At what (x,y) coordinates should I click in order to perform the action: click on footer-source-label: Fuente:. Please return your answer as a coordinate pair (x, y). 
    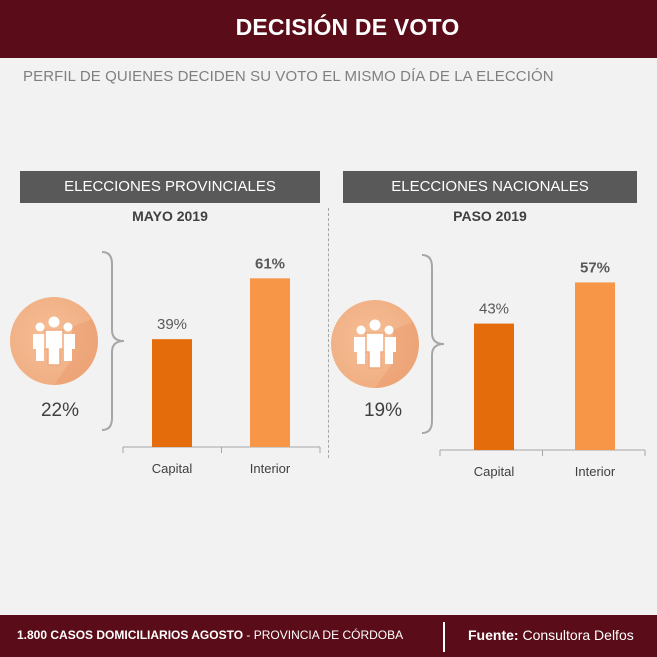
    Looking at the image, I should click on (493, 635).